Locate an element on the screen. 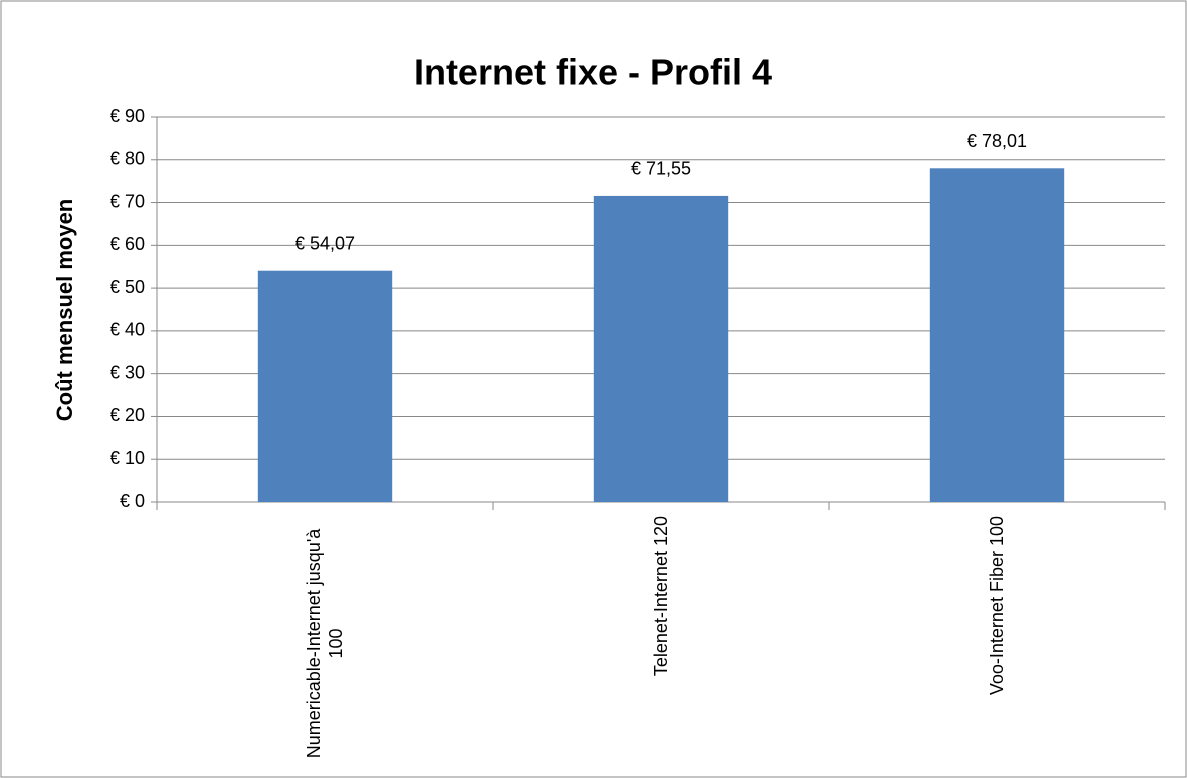  y-tick-label: € 60 is located at coordinates (127, 244).